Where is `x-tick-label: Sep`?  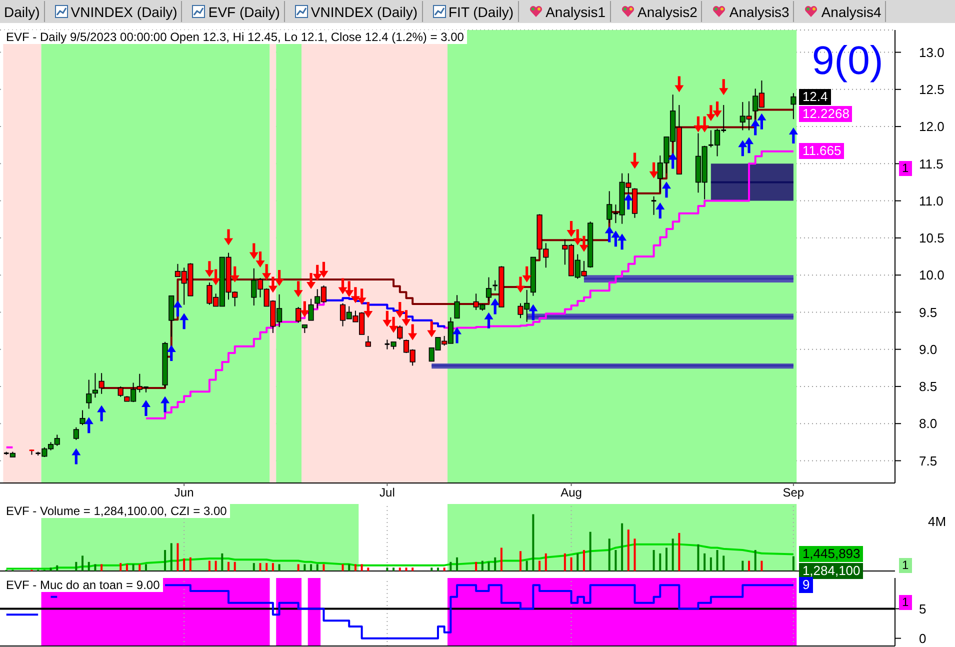 x-tick-label: Sep is located at coordinates (793, 493).